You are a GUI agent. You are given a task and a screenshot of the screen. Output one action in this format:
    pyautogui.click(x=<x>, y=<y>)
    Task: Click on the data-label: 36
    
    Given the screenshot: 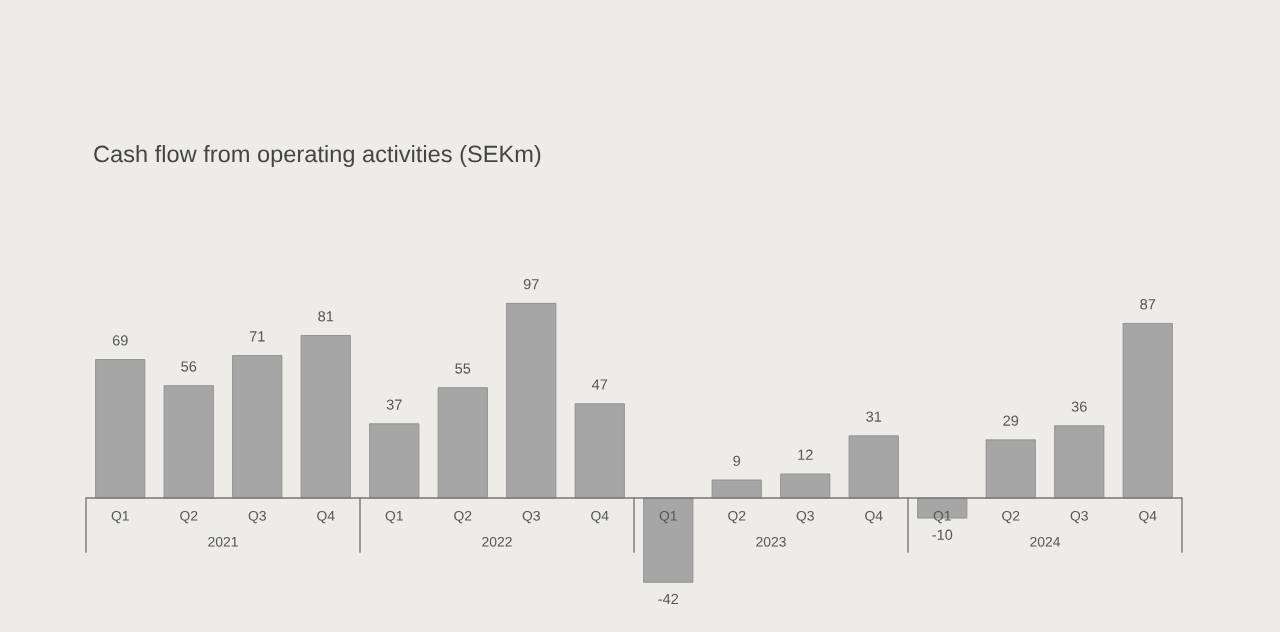 What is the action you would take?
    pyautogui.click(x=1079, y=406)
    